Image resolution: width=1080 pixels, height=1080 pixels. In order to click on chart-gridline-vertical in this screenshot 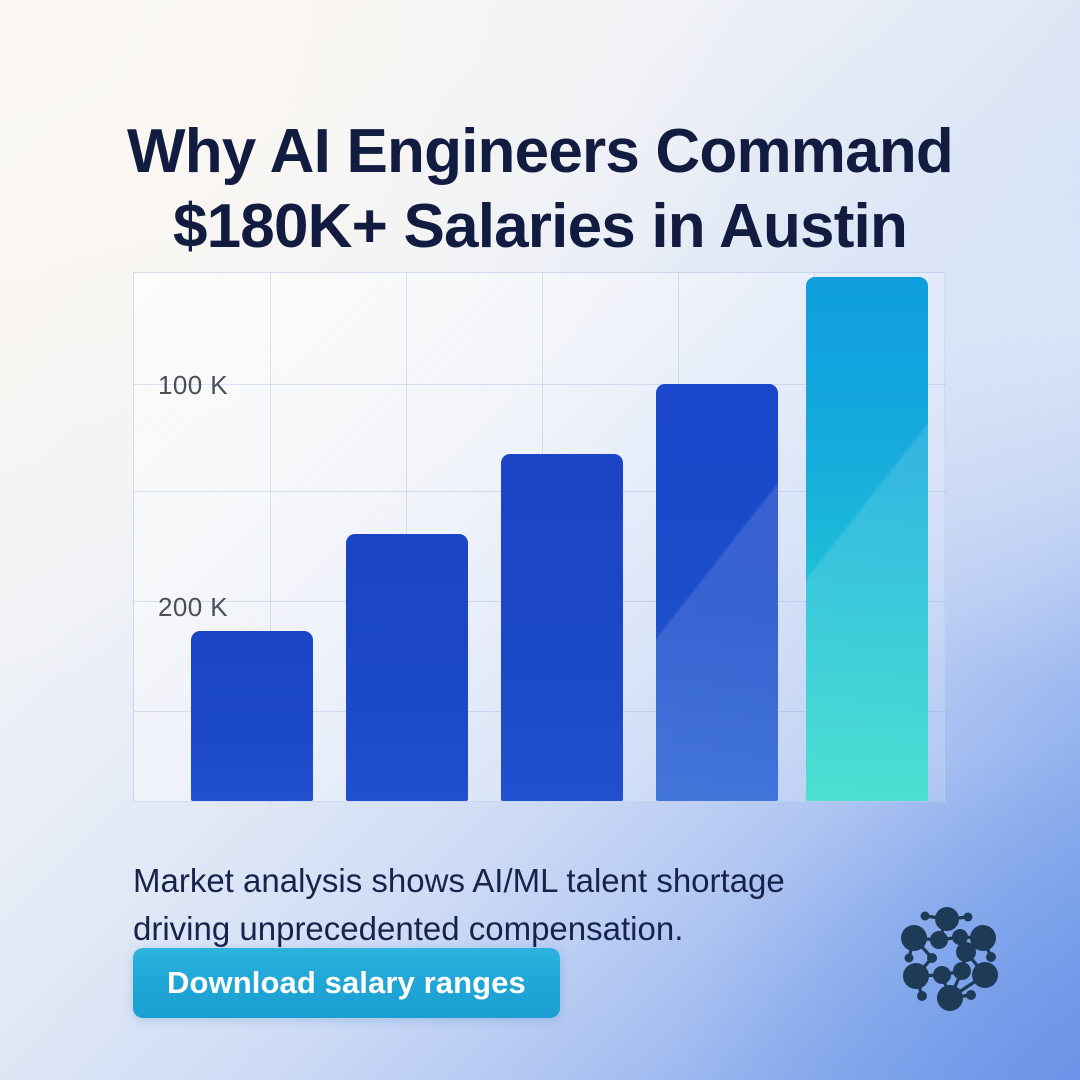, I will do `click(270, 538)`.